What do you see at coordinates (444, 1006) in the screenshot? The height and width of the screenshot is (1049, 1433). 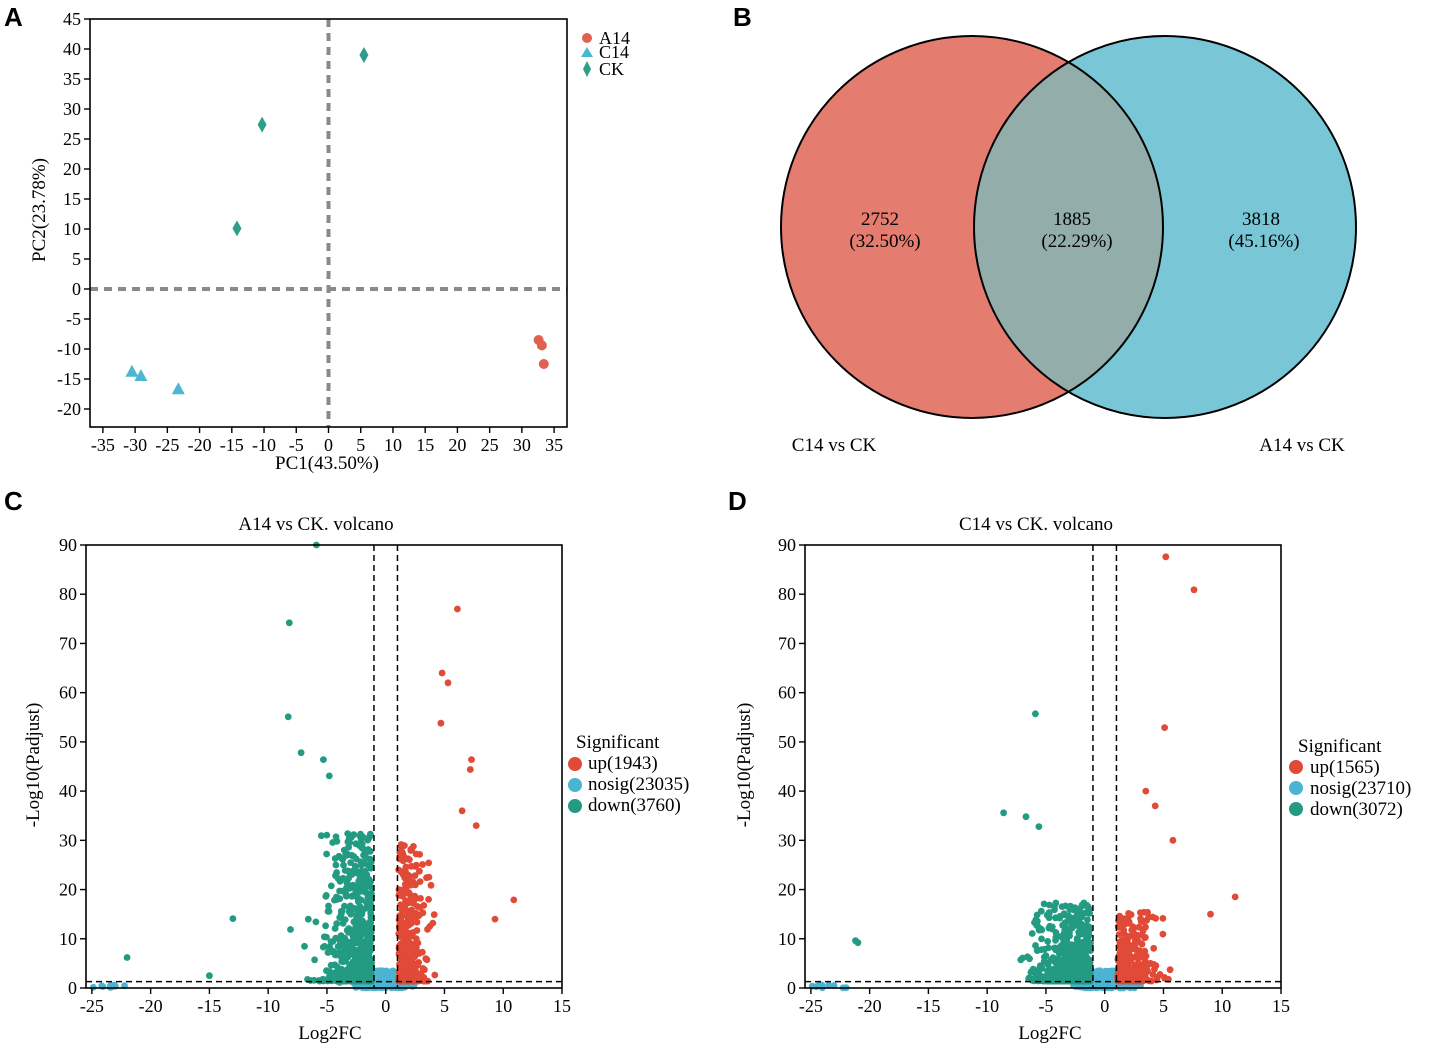 I see `volcano-x-tick-label: 5` at bounding box center [444, 1006].